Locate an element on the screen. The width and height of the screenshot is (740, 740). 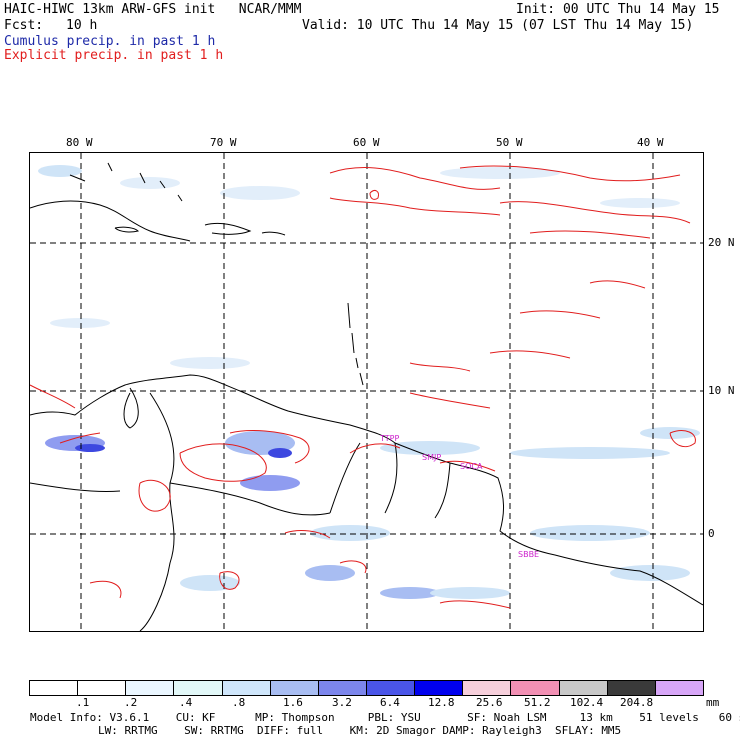
color-legend is located at coordinates (366, 688).